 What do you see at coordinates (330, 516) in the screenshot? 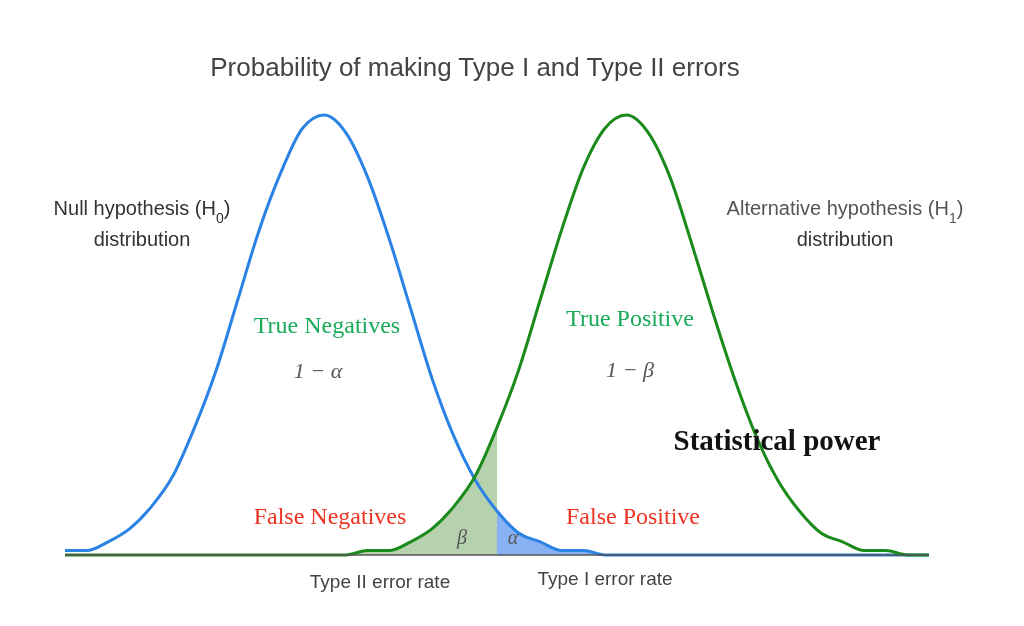
I see `annotation: False Negatives` at bounding box center [330, 516].